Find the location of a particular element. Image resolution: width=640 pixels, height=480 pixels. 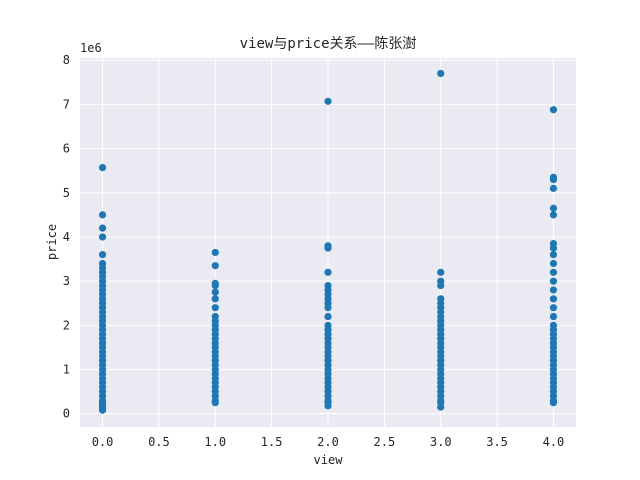

chart-title: view与price关系——陈张澍 is located at coordinates (328, 43).